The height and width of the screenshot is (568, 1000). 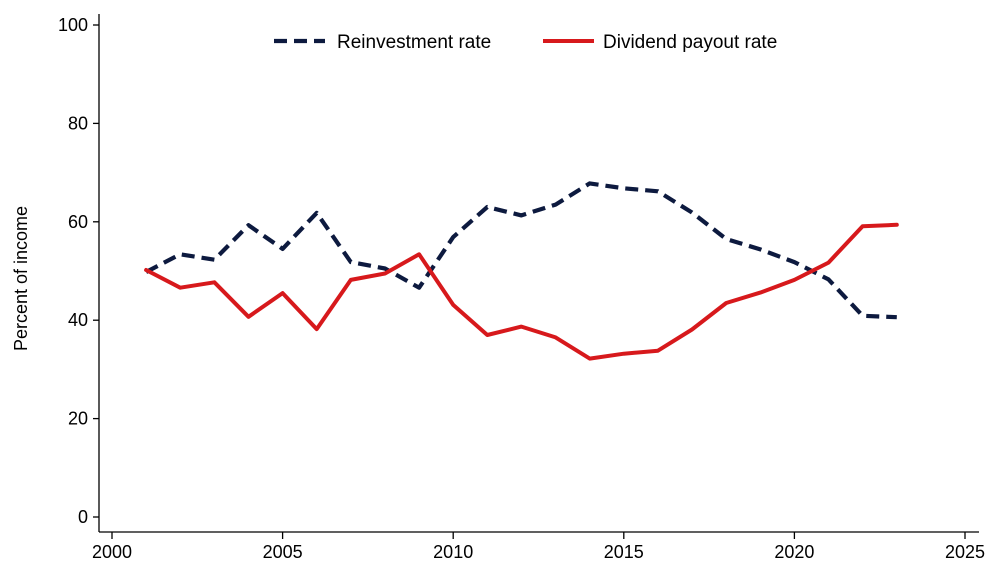 What do you see at coordinates (78, 271) in the screenshot?
I see `y-axis-ticks: 0 20 40 60 80 100` at bounding box center [78, 271].